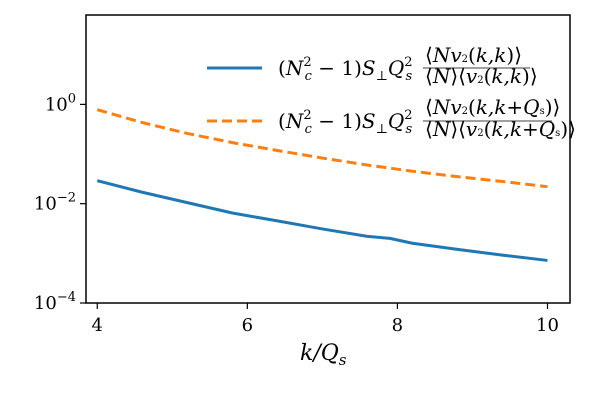 The height and width of the screenshot is (400, 600). What do you see at coordinates (481, 76) in the screenshot?
I see `svg-text: ⟨N⟩⟨v2(k,k)⟩` at bounding box center [481, 76].